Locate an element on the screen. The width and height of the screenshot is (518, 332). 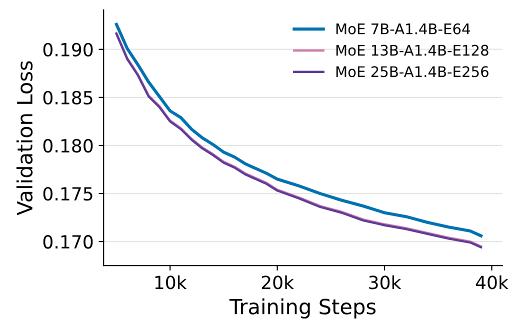
y-tick-label: 0.185 is located at coordinates (67, 97).